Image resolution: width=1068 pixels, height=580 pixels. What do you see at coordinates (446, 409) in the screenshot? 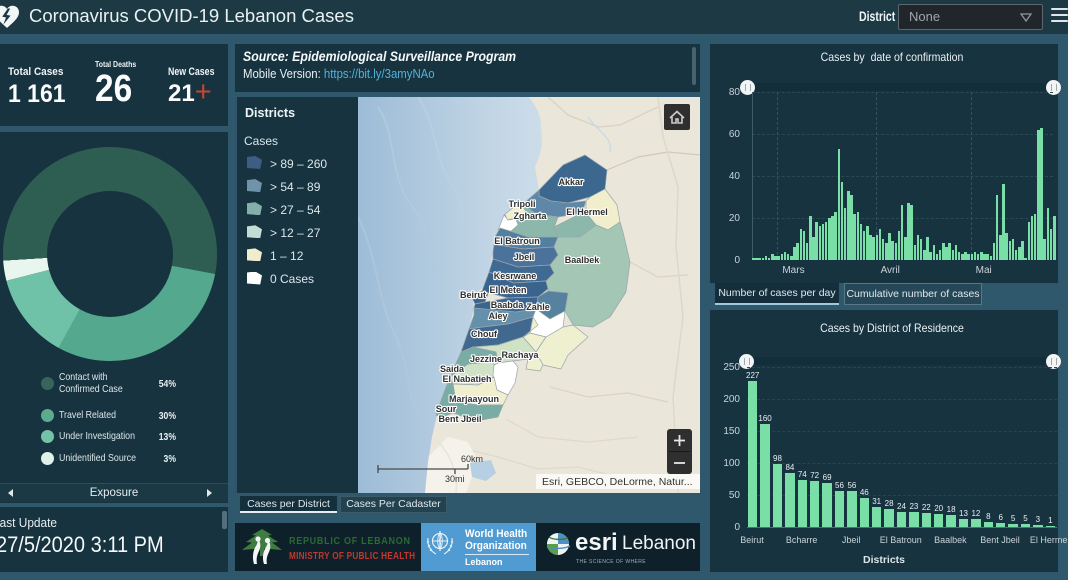
I see `svg-text: Sour` at bounding box center [446, 409].